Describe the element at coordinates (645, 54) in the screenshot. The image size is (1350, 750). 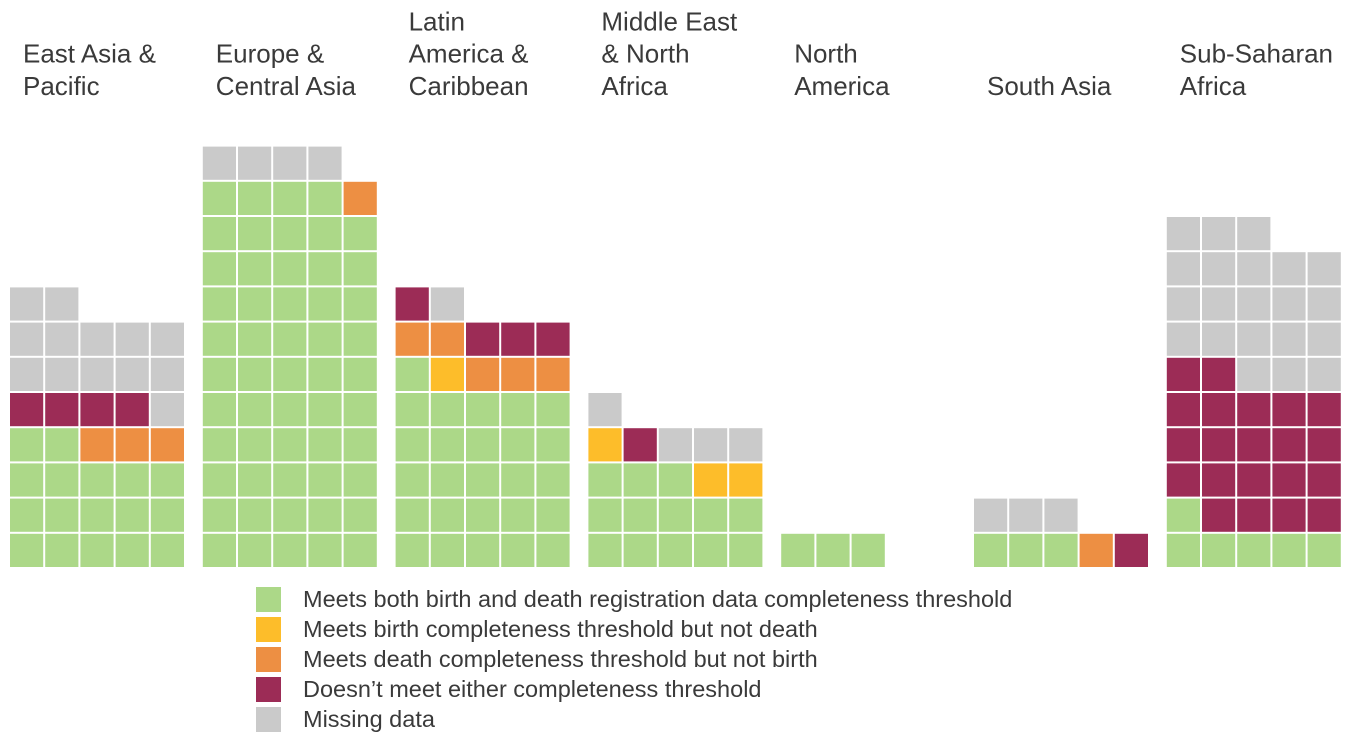
I see `region-label-line: & North` at that location.